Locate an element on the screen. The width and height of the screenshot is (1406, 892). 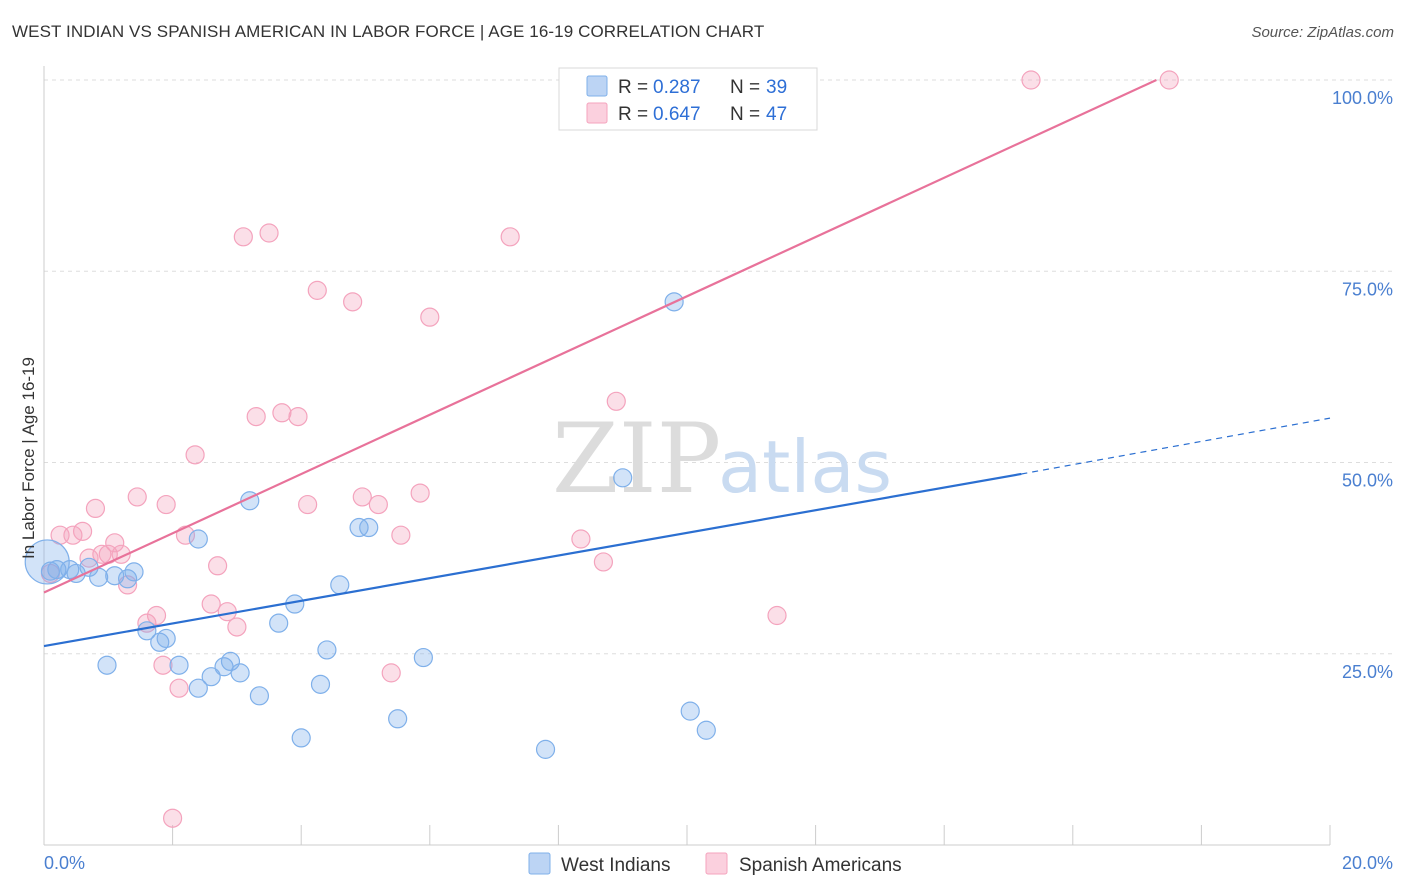
legend-n-value: 47 is located at coordinates (776, 114).